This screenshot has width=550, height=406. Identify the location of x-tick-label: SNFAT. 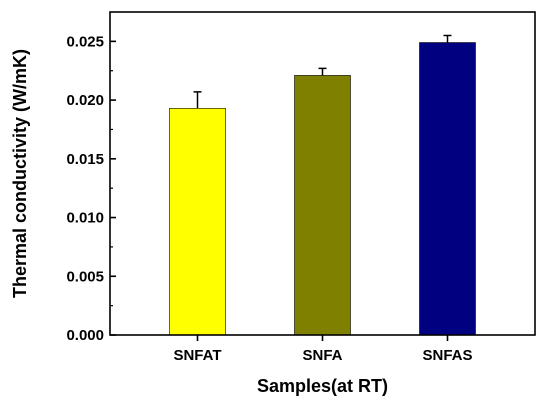
(197, 355).